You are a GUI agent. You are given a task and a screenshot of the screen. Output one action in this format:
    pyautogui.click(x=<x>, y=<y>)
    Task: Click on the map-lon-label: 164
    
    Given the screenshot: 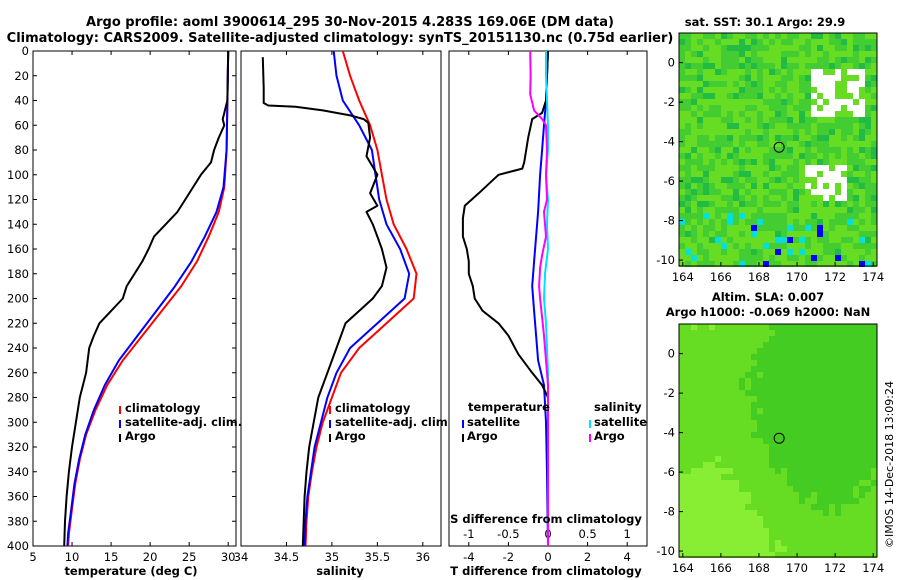 What is the action you would take?
    pyautogui.click(x=683, y=277)
    